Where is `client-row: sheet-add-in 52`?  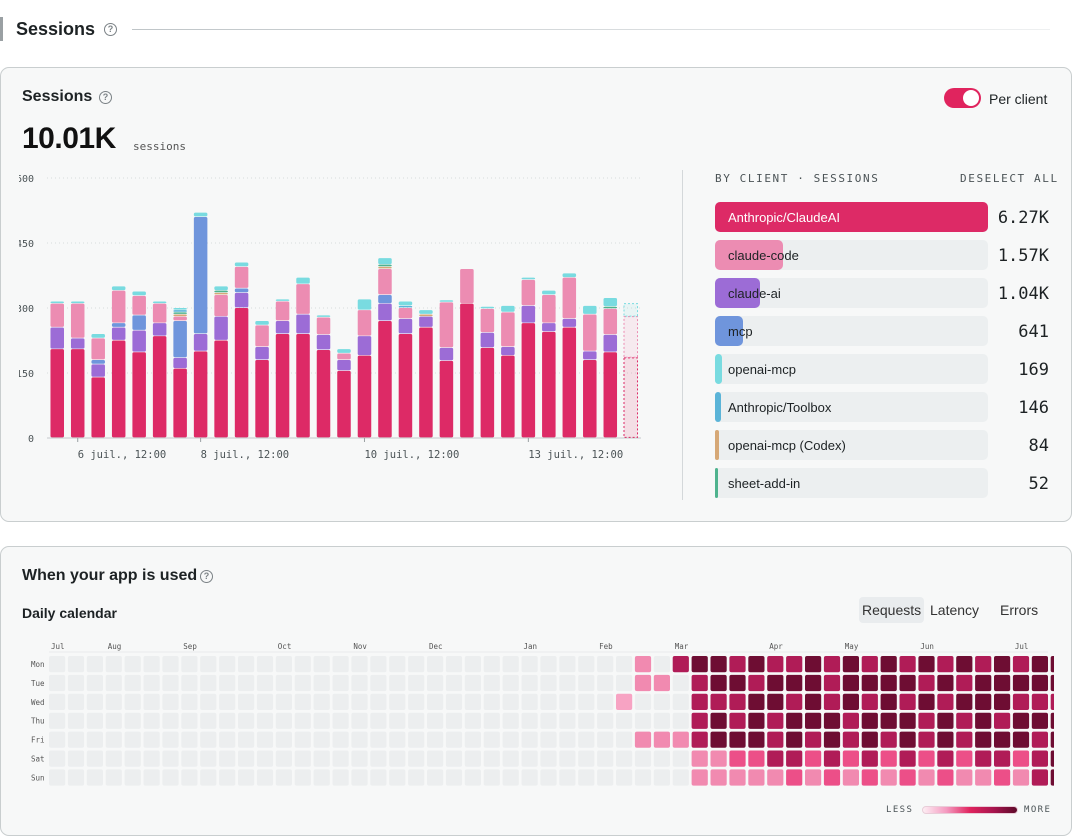
client-row: sheet-add-in 52 is located at coordinates (882, 483).